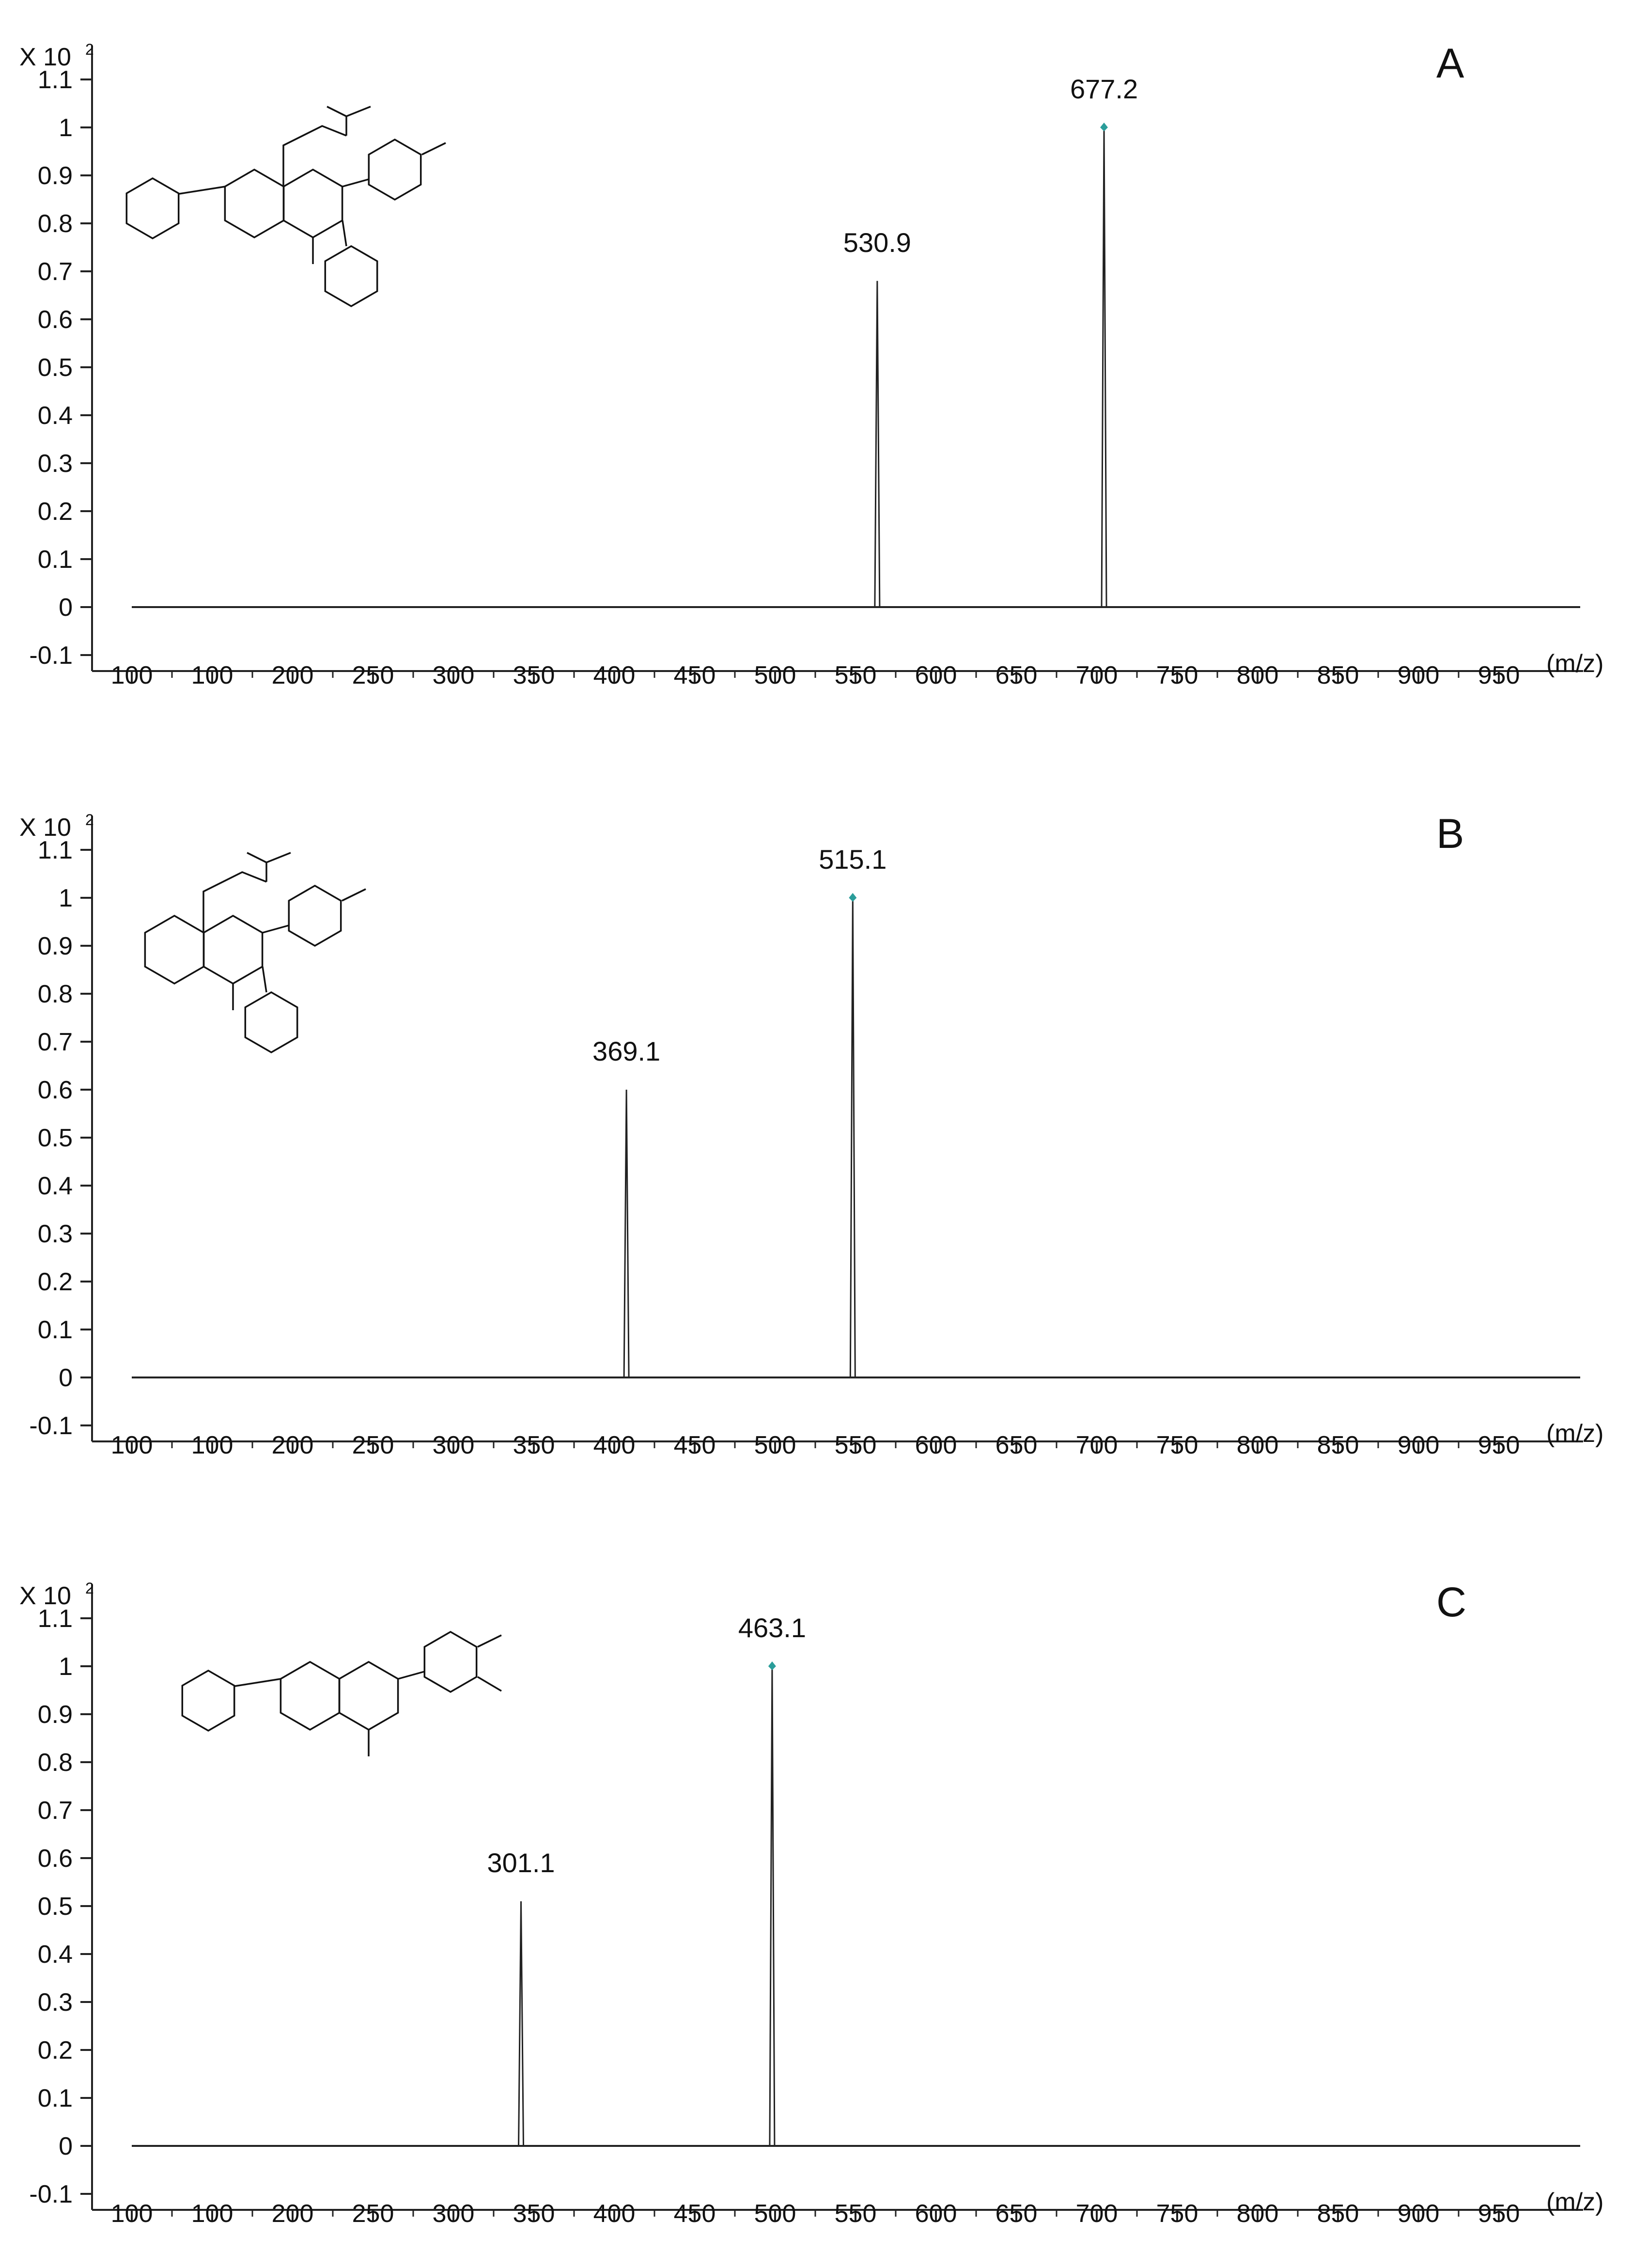 The width and height of the screenshot is (1633, 2268). I want to click on x-tick-label: 550, so click(856, 675).